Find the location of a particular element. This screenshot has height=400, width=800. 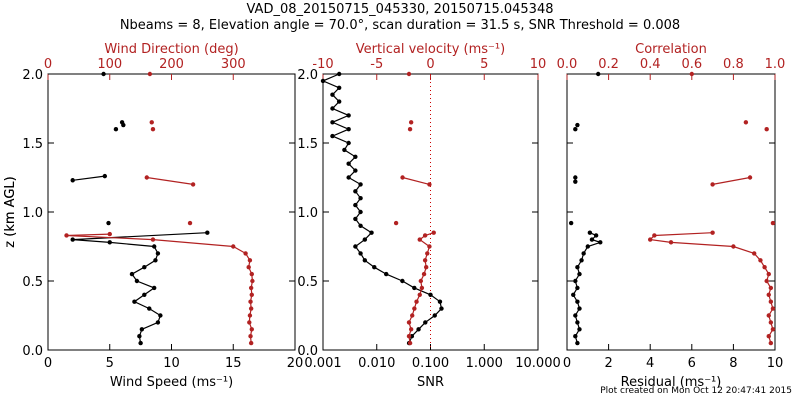

bottom-tick-label: 5 is located at coordinates (110, 363).